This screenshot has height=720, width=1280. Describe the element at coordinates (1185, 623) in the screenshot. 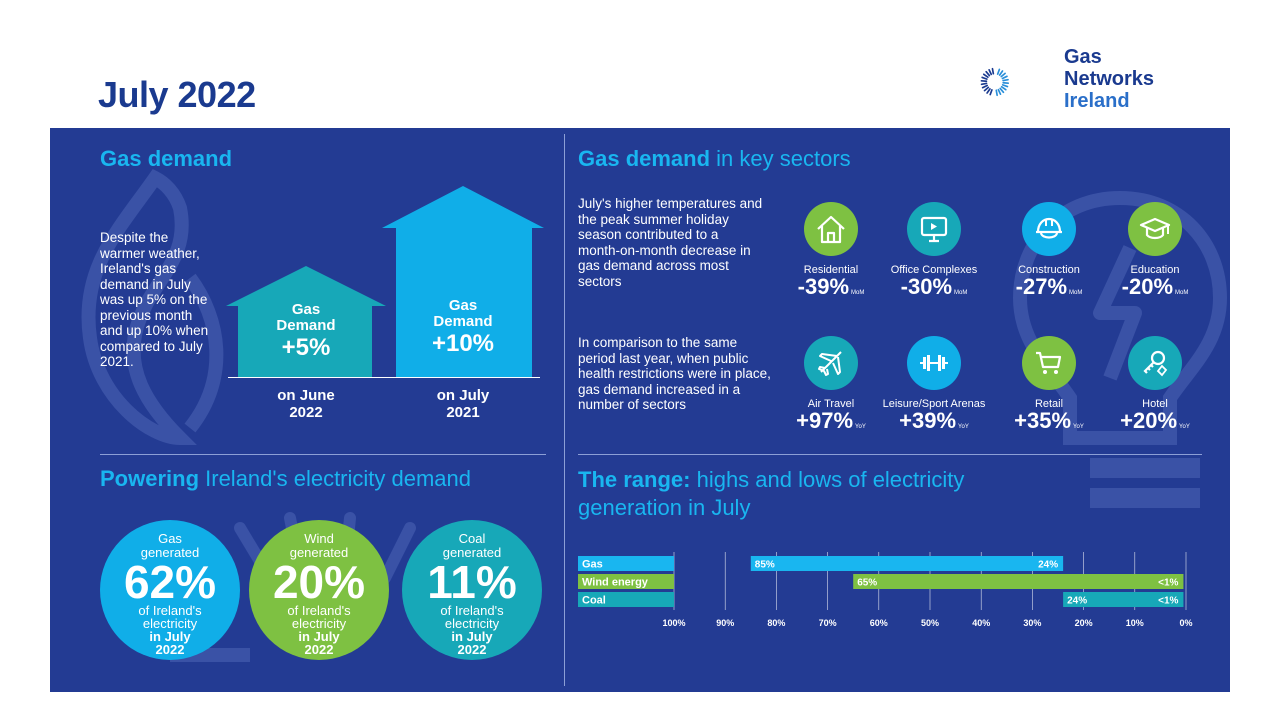

I see `x-tick-label: 0%` at that location.